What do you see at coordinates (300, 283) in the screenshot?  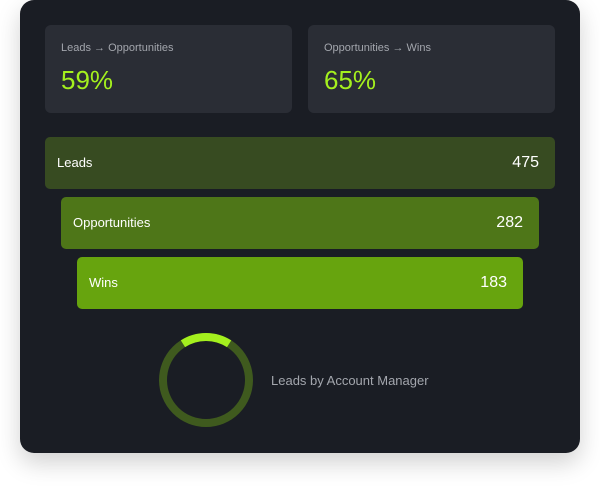 I see `funnel-bar-wins: Wins 183` at bounding box center [300, 283].